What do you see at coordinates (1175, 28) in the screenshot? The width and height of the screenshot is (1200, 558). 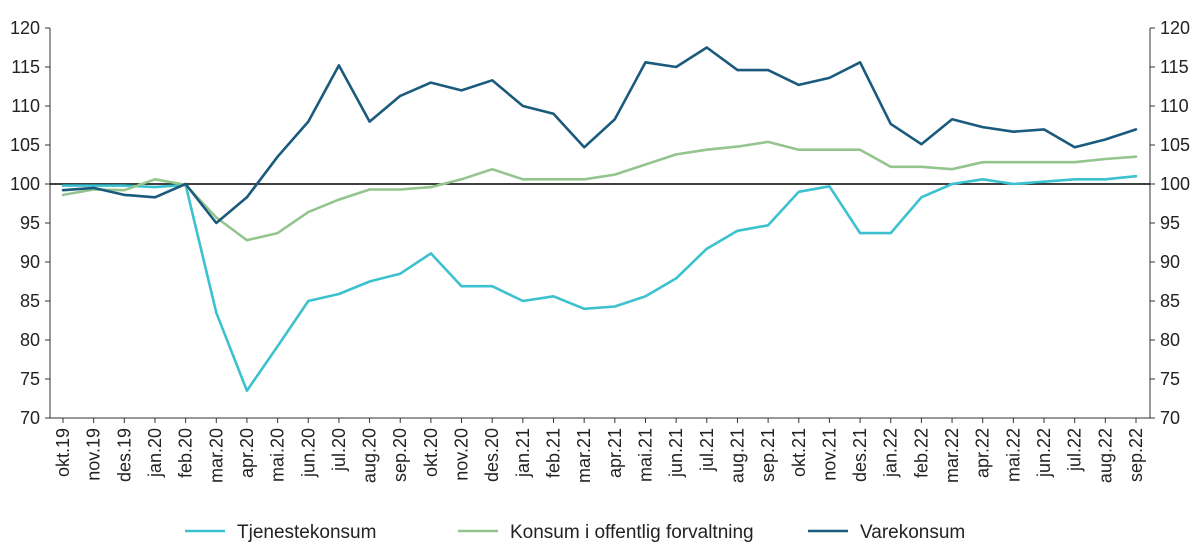 I see `right-tick-label: 120` at bounding box center [1175, 28].